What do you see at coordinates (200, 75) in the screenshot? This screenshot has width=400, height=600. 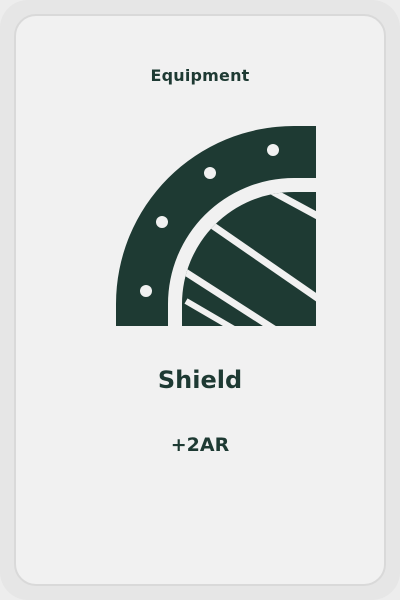 I see `card-category: Equipment` at bounding box center [200, 75].